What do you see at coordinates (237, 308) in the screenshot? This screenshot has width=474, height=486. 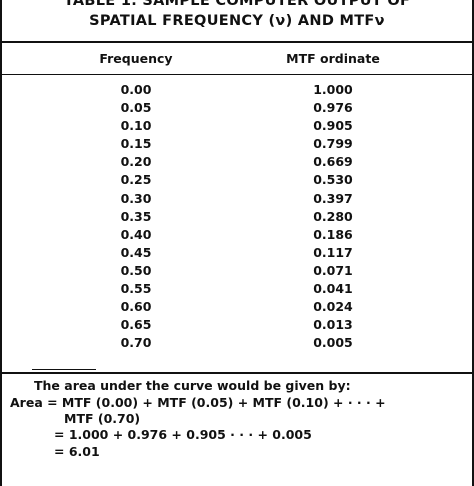 I see `table-row: 0.60 0.024` at bounding box center [237, 308].